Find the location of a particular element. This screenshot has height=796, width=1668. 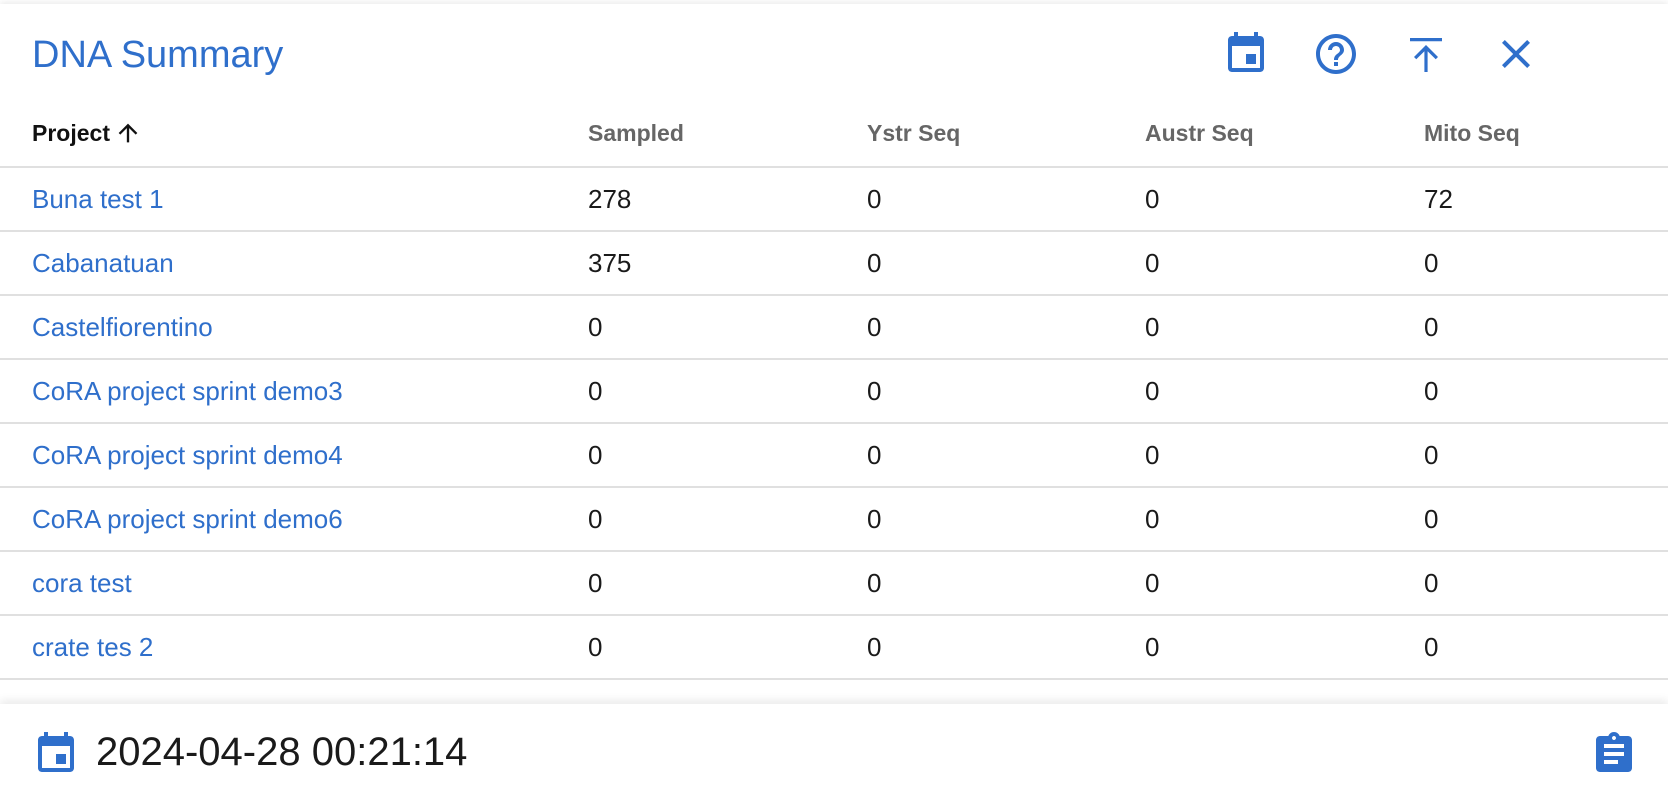

mito-seq-value: 72 is located at coordinates (1438, 198).